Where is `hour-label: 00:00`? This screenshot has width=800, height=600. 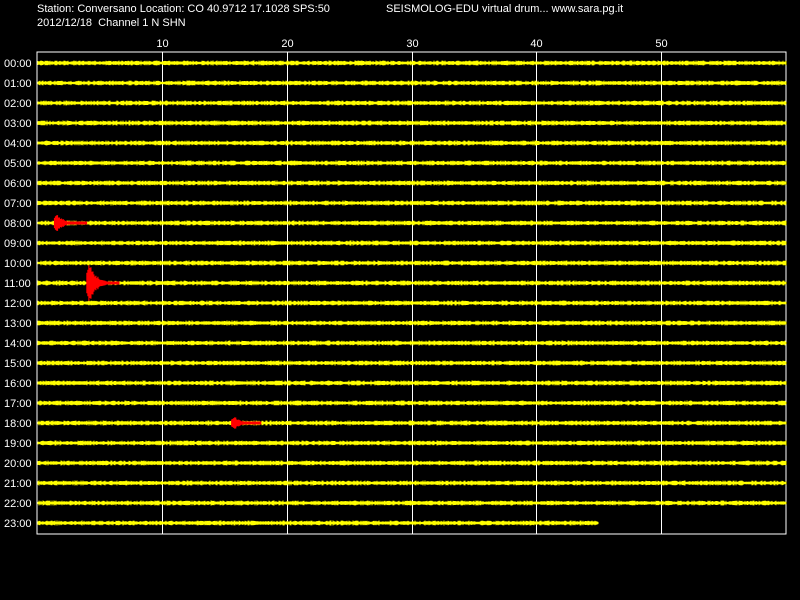 hour-label: 00:00 is located at coordinates (18, 64).